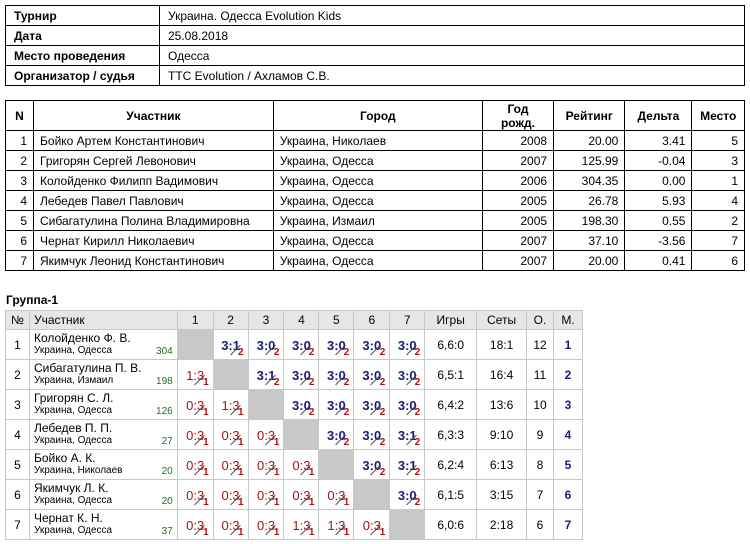 The width and height of the screenshot is (750, 544). Describe the element at coordinates (540, 494) in the screenshot. I see `points-cell: 7` at that location.